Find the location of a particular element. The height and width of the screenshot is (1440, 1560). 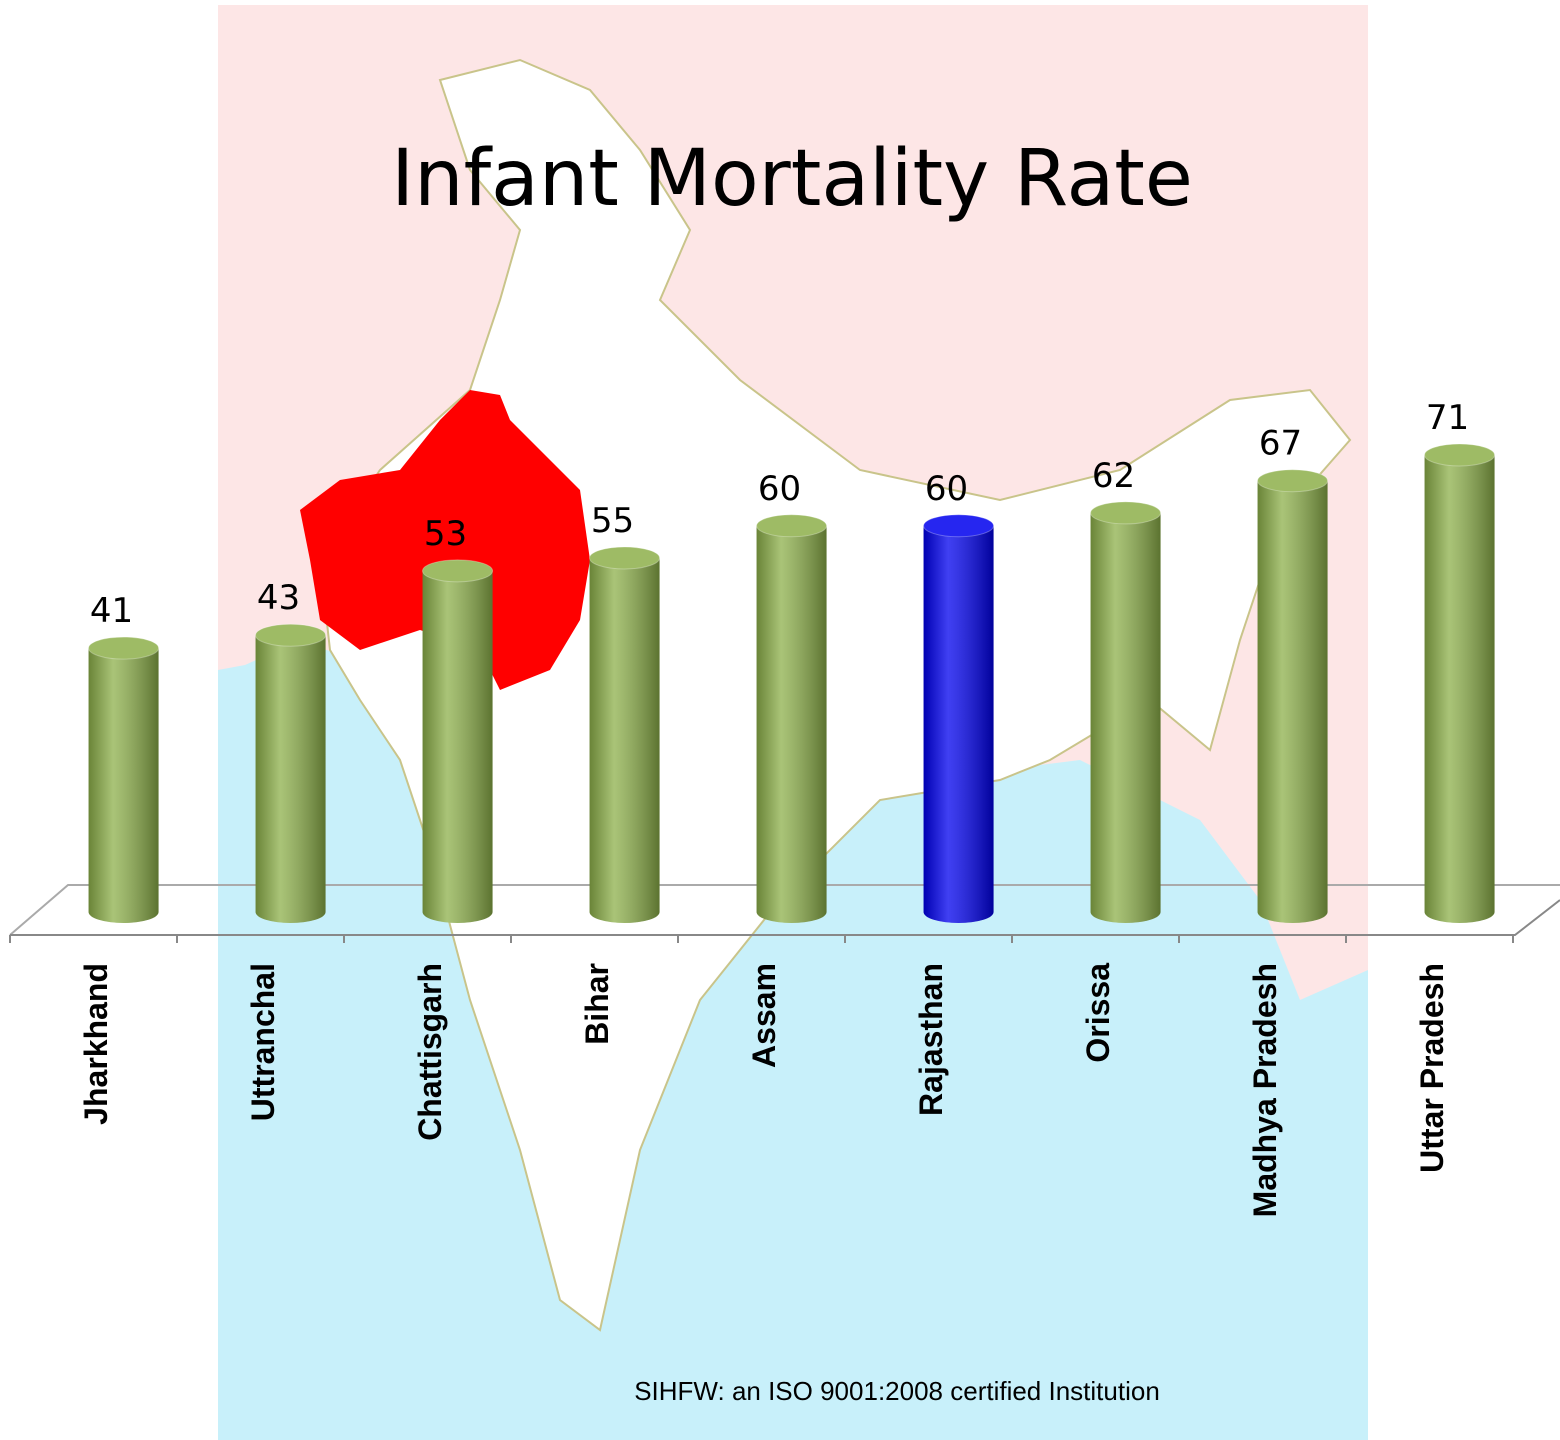

floor-back is located at coordinates (784, 910).